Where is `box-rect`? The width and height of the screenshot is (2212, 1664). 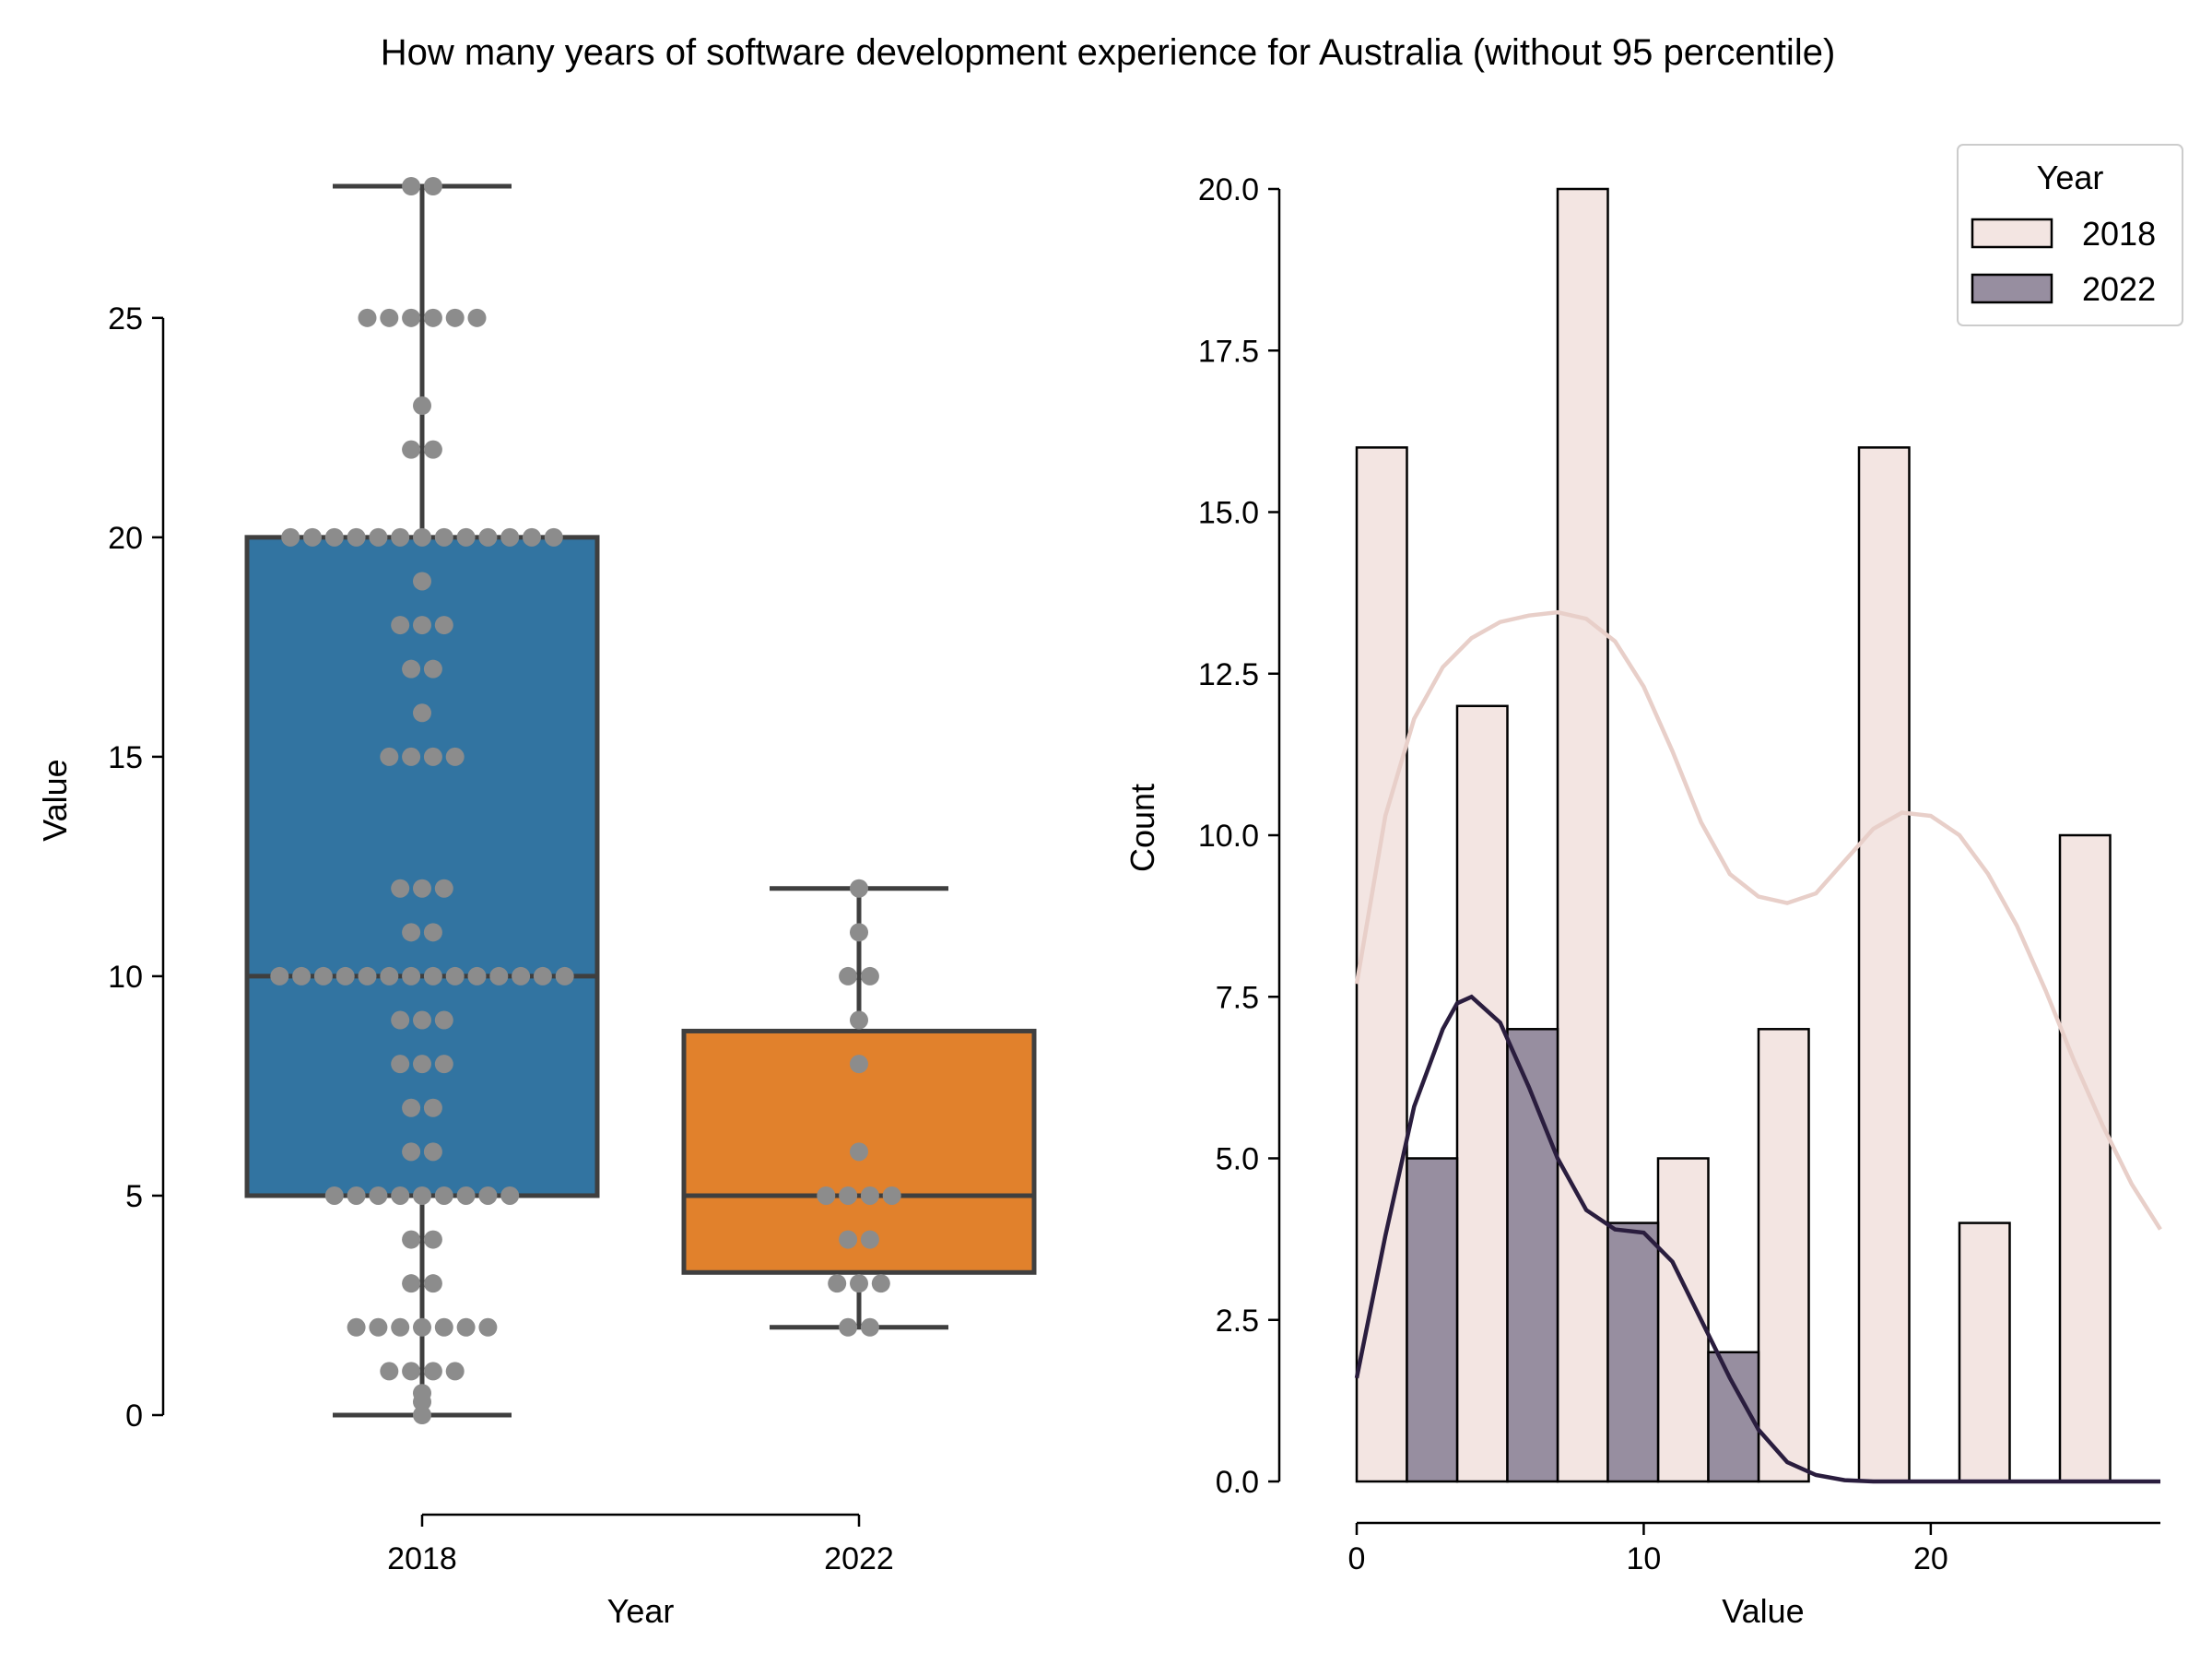 box-rect is located at coordinates (422, 866).